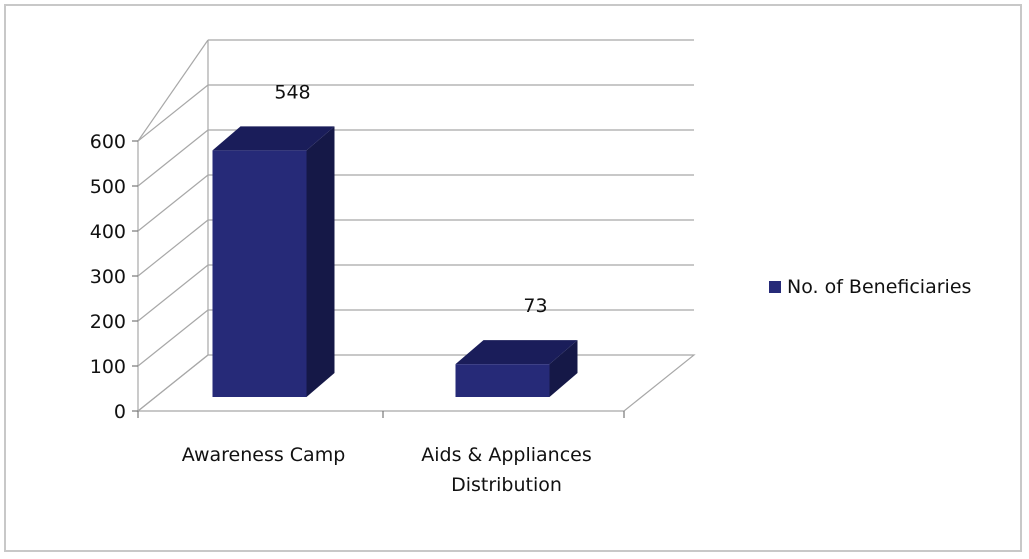 The width and height of the screenshot is (1029, 559). I want to click on y-tick-label: 500, so click(108, 187).